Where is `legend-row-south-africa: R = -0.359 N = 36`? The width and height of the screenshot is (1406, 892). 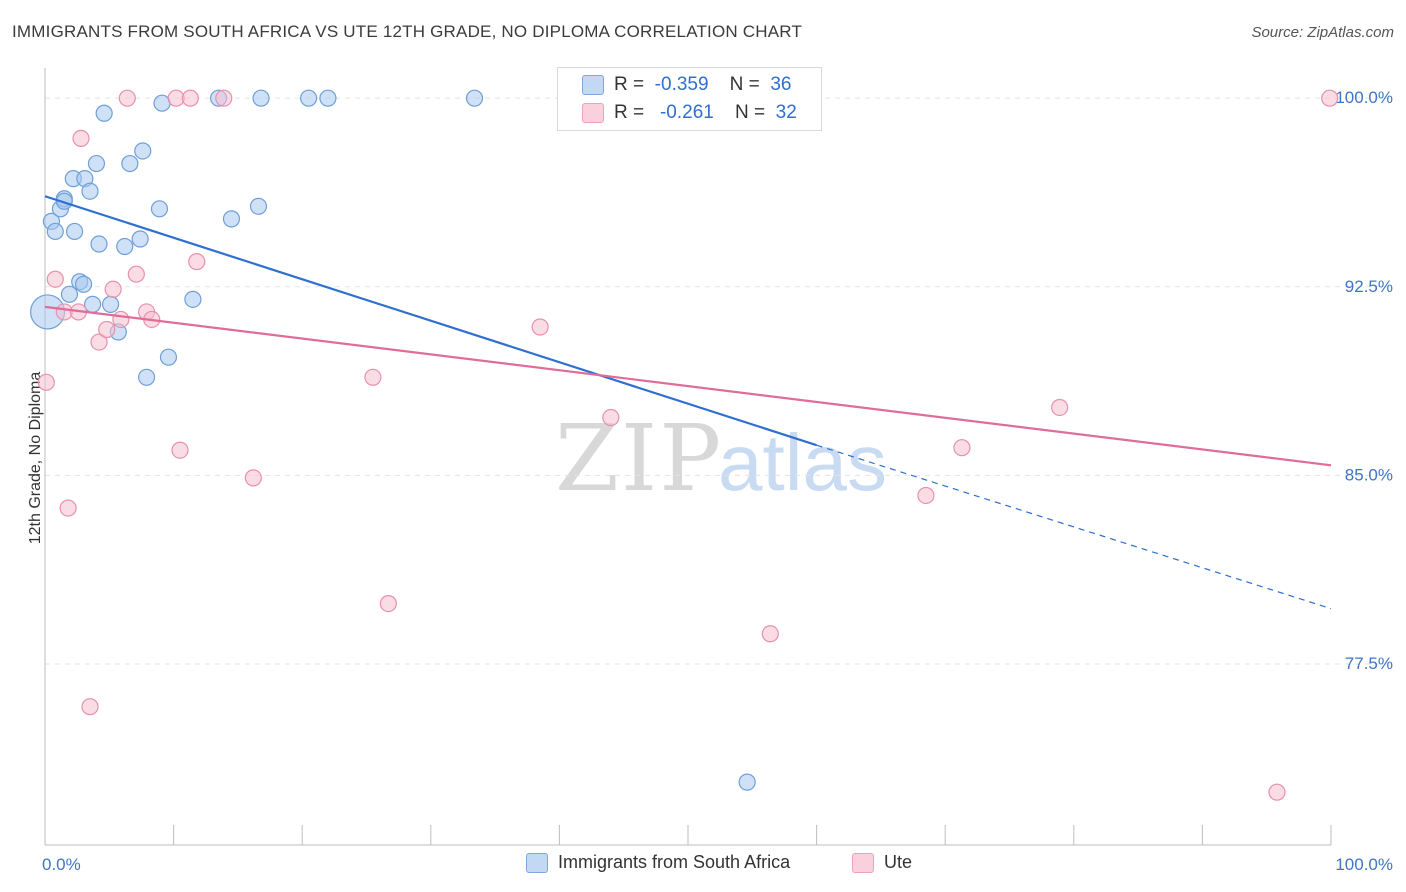 legend-row-south-africa: R = -0.359 N = 36 is located at coordinates (686, 86).